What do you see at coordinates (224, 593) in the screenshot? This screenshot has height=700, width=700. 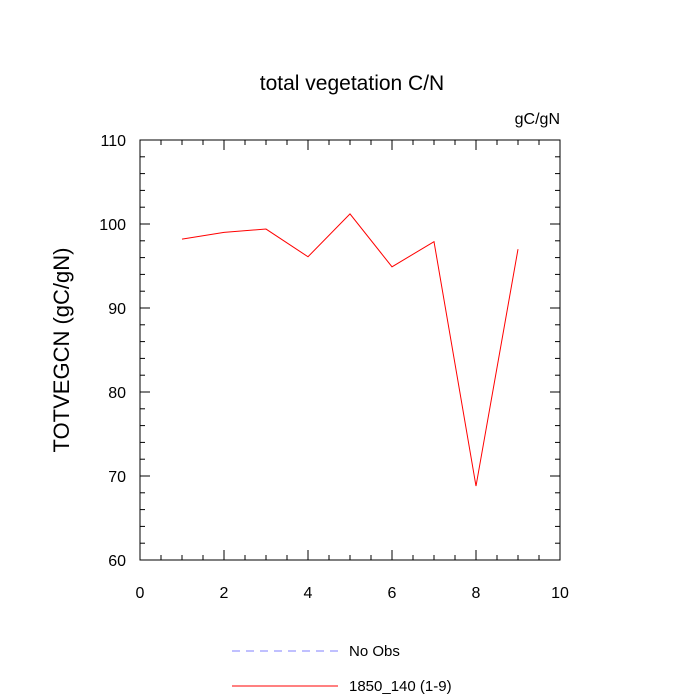 I see `x-tick-label: 2` at bounding box center [224, 593].